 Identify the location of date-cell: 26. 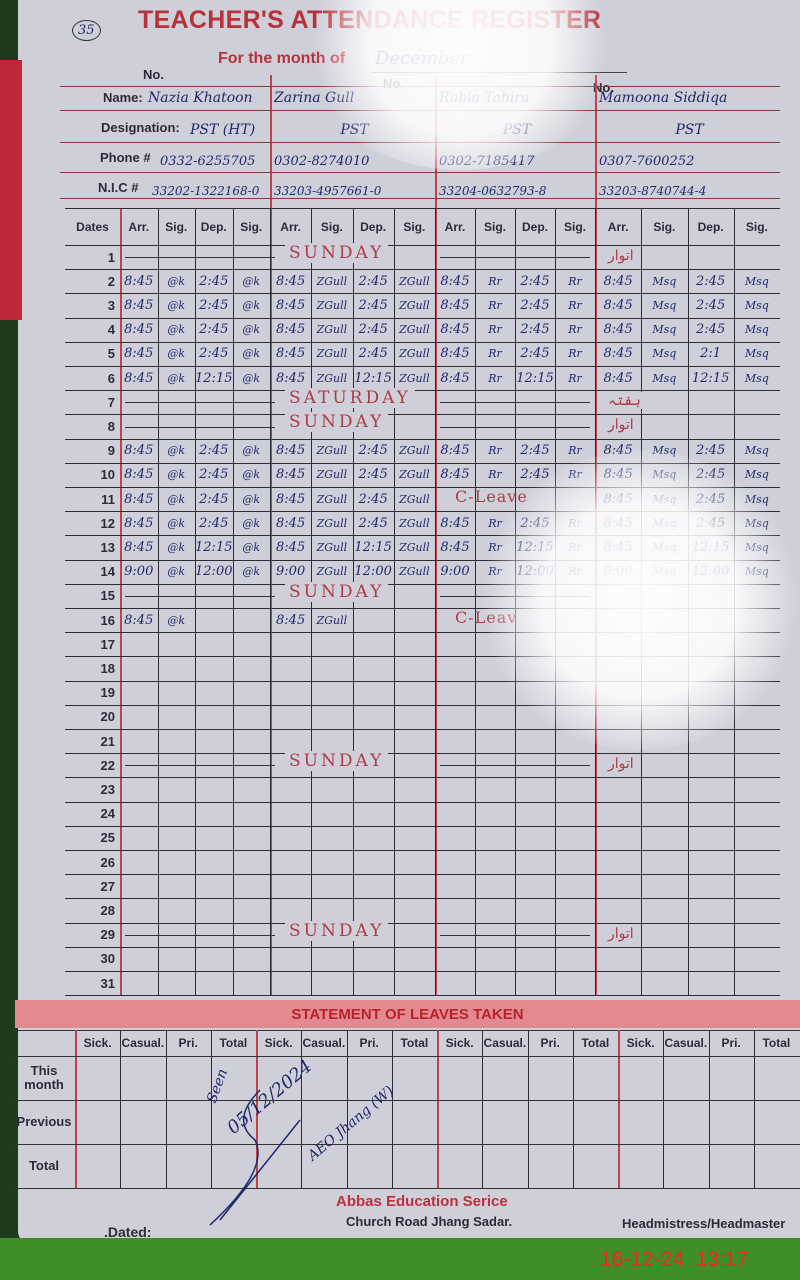
(107, 862).